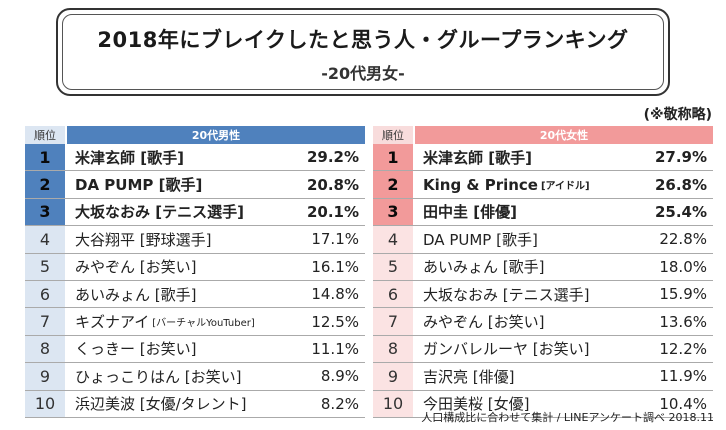 The height and width of the screenshot is (430, 726). I want to click on percent-cell: 12.5%, so click(335, 321).